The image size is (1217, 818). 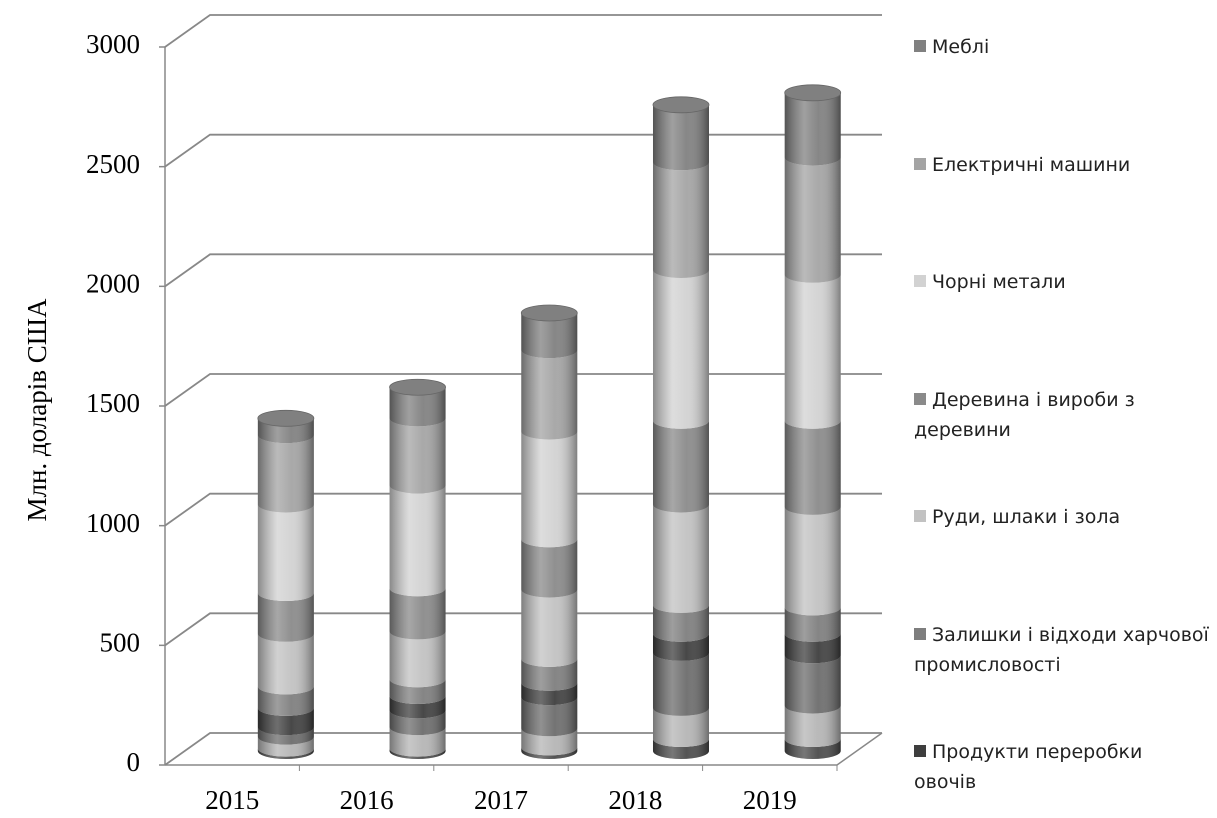 I want to click on y-tick-label: 3000, so click(x=113, y=44).